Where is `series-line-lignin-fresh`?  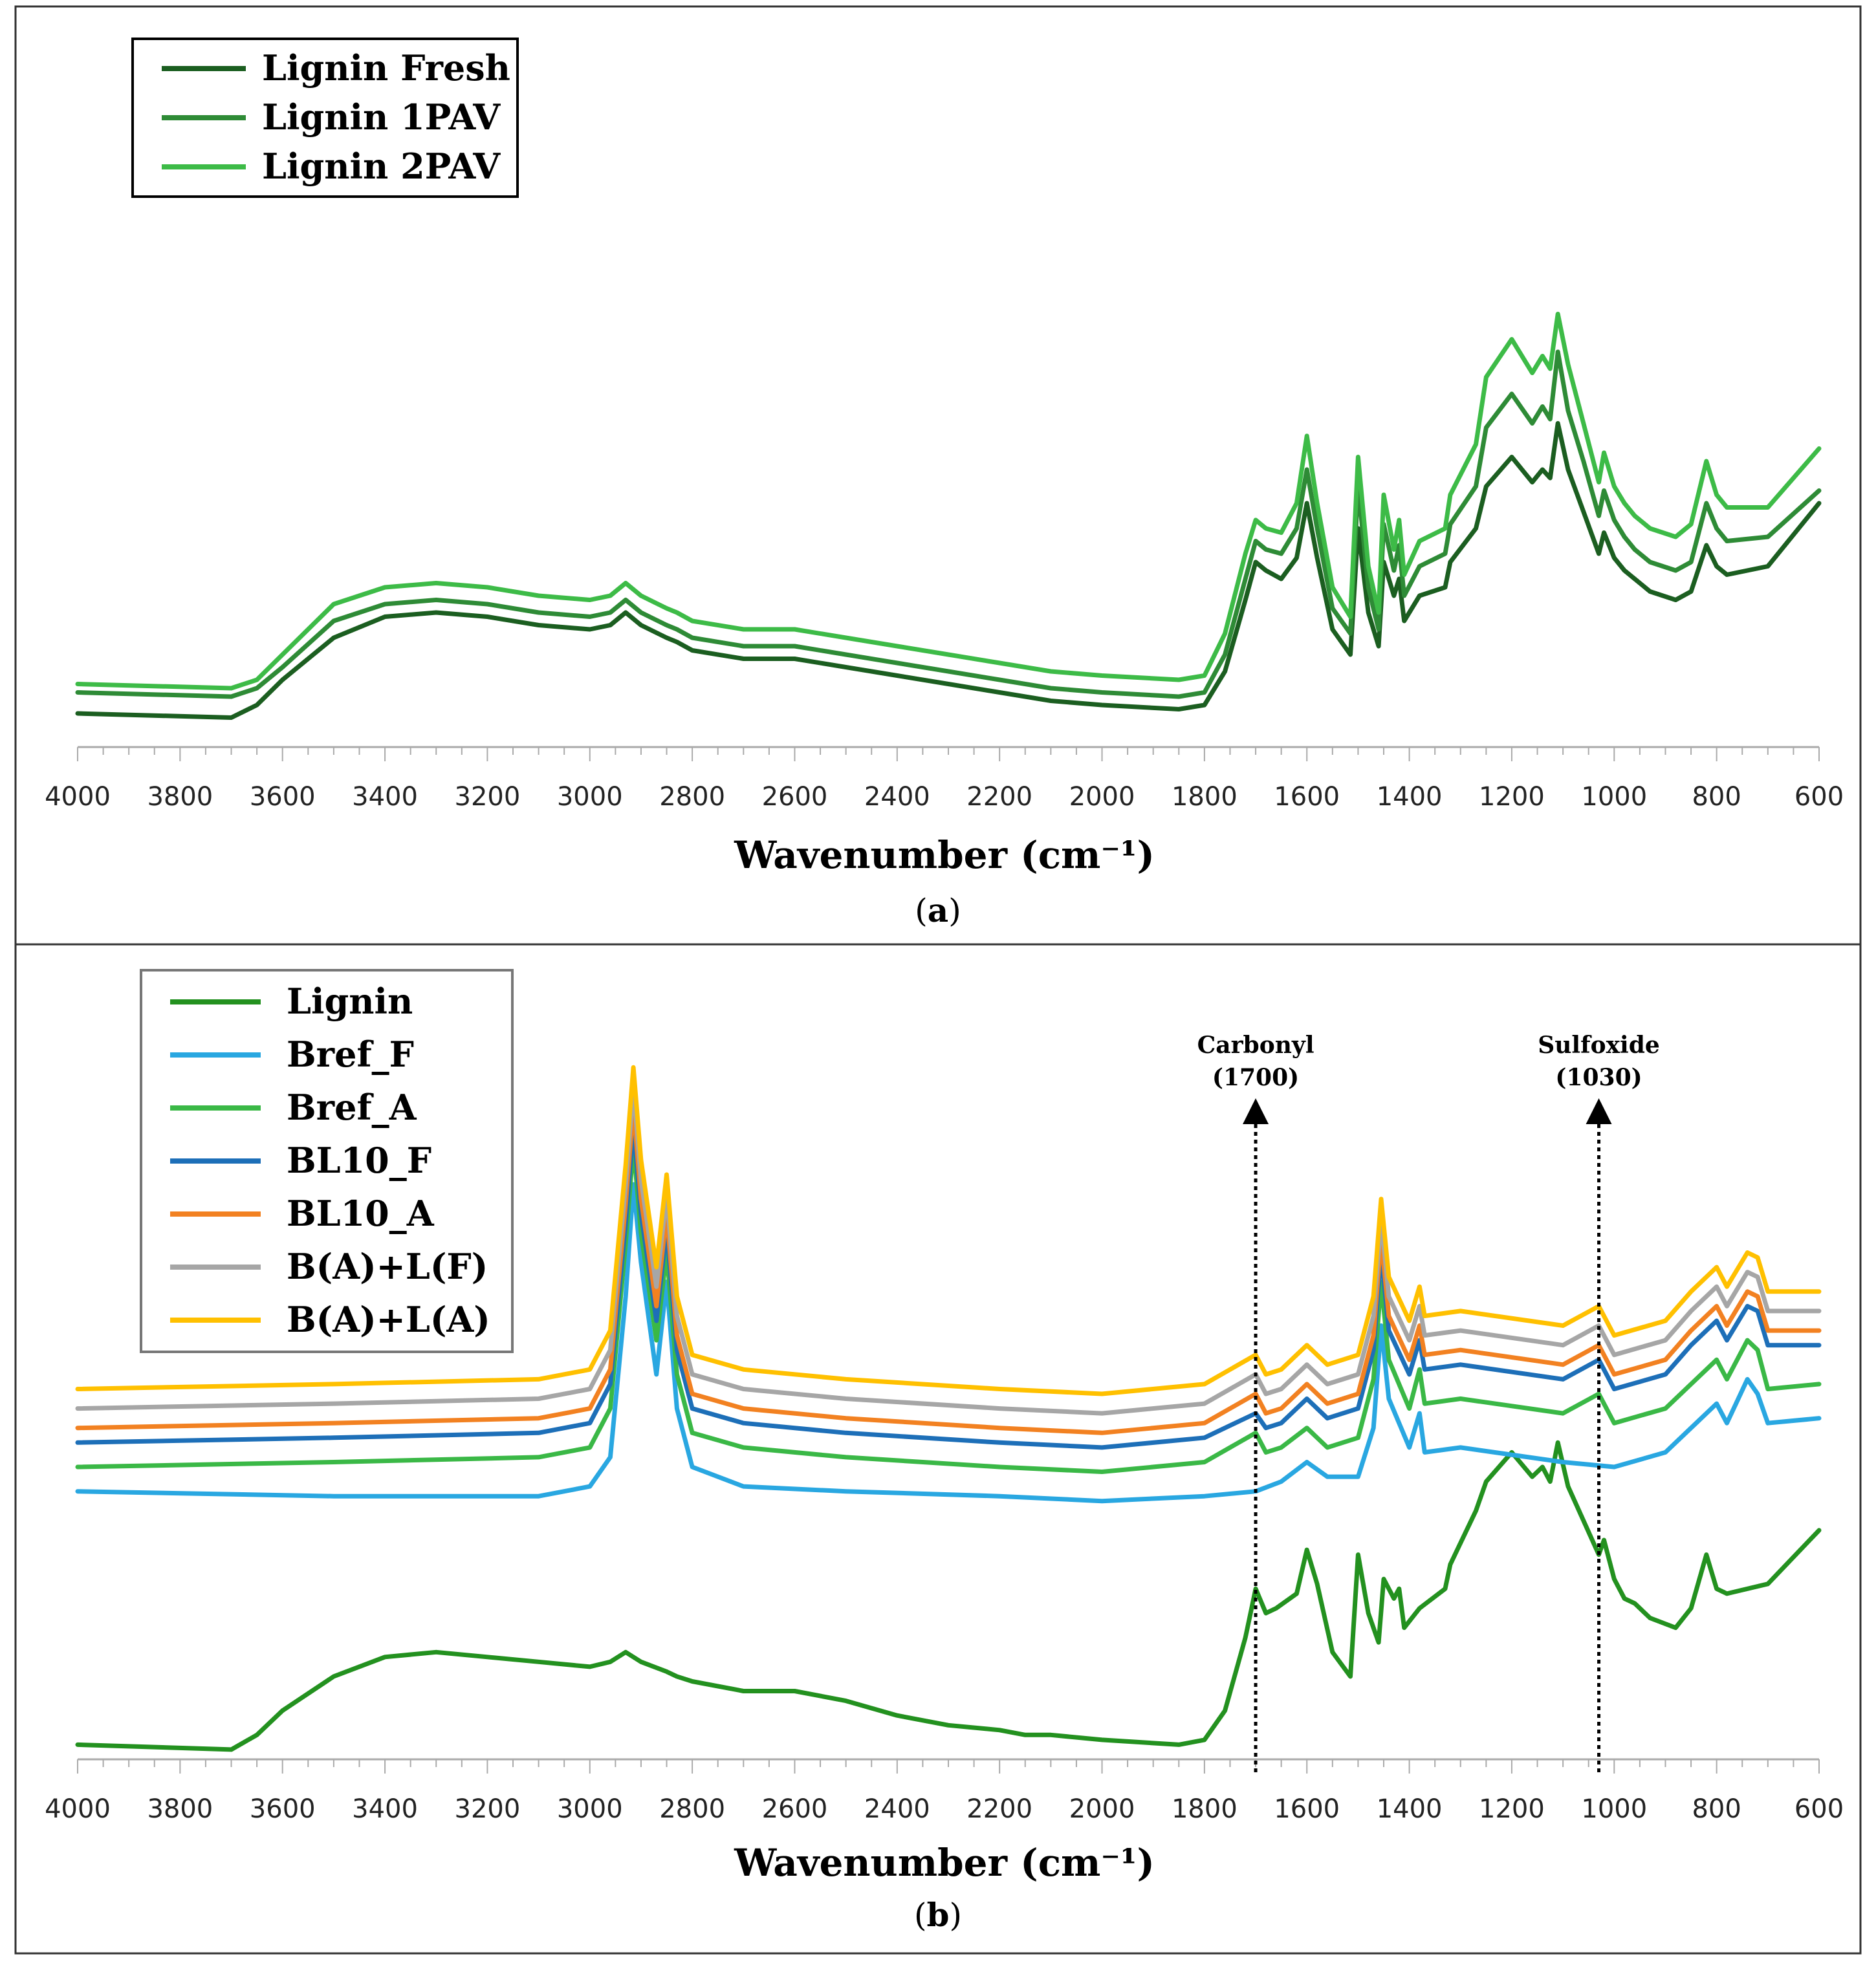
series-line-lignin-fresh is located at coordinates (949, 570).